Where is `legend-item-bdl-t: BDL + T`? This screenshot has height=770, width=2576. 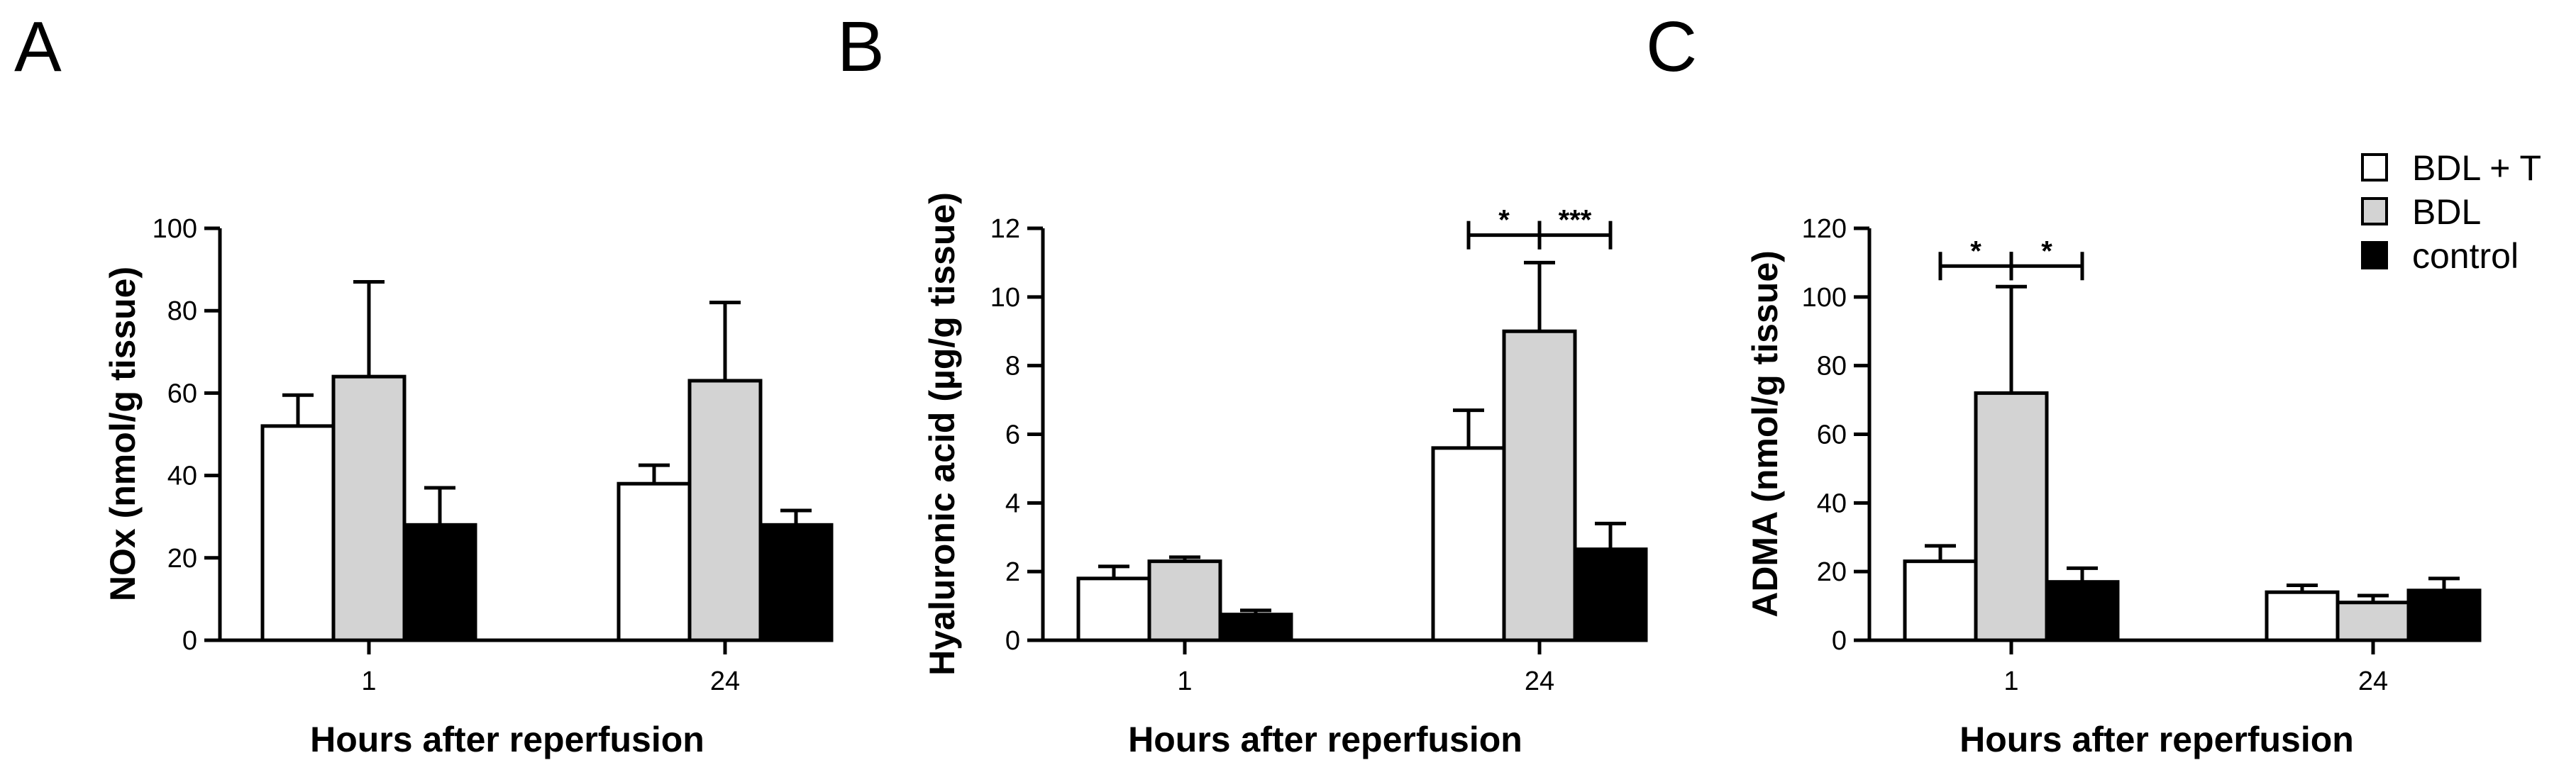
legend-item-bdl-t: BDL + T is located at coordinates (2451, 168).